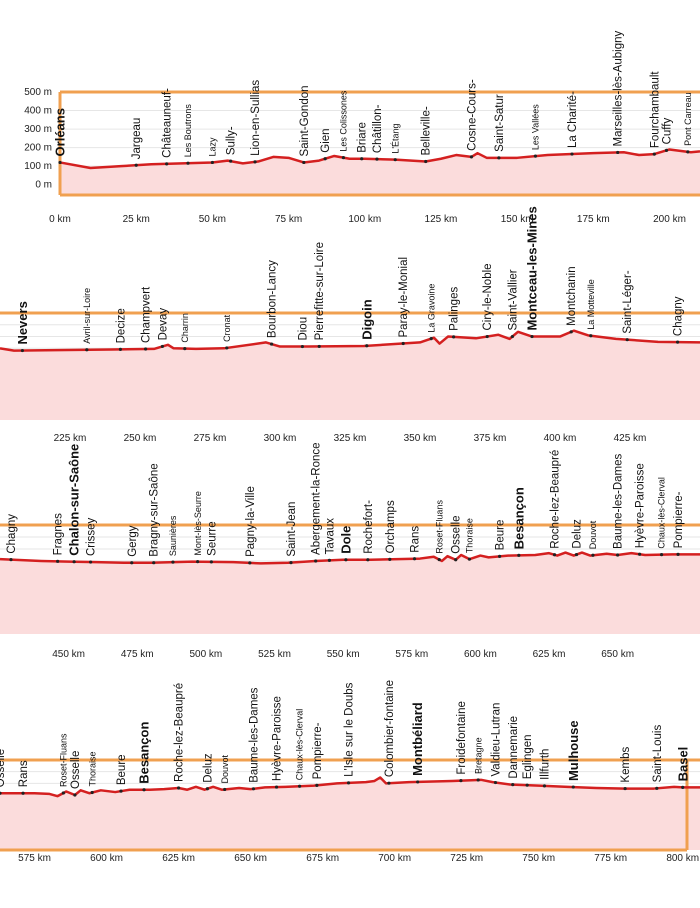  I want to click on place-label: Colombier-fontaine, so click(390, 728).